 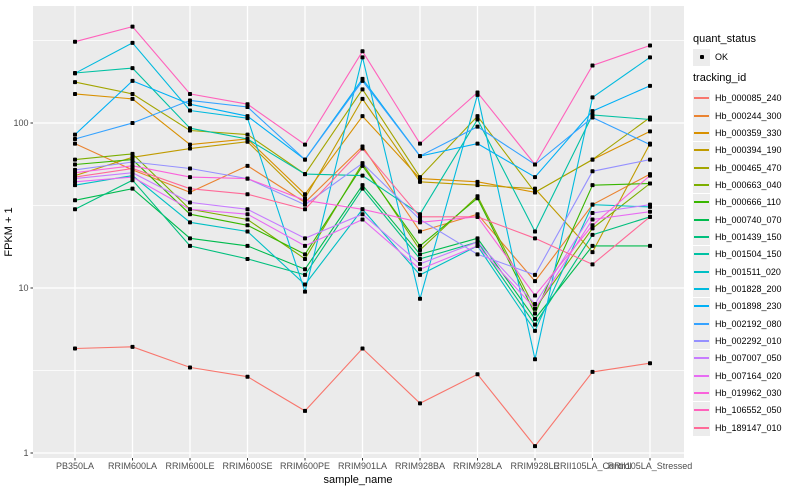 What do you see at coordinates (592, 466) in the screenshot?
I see `x-tick-label: RRII105LA_Control` at bounding box center [592, 466].